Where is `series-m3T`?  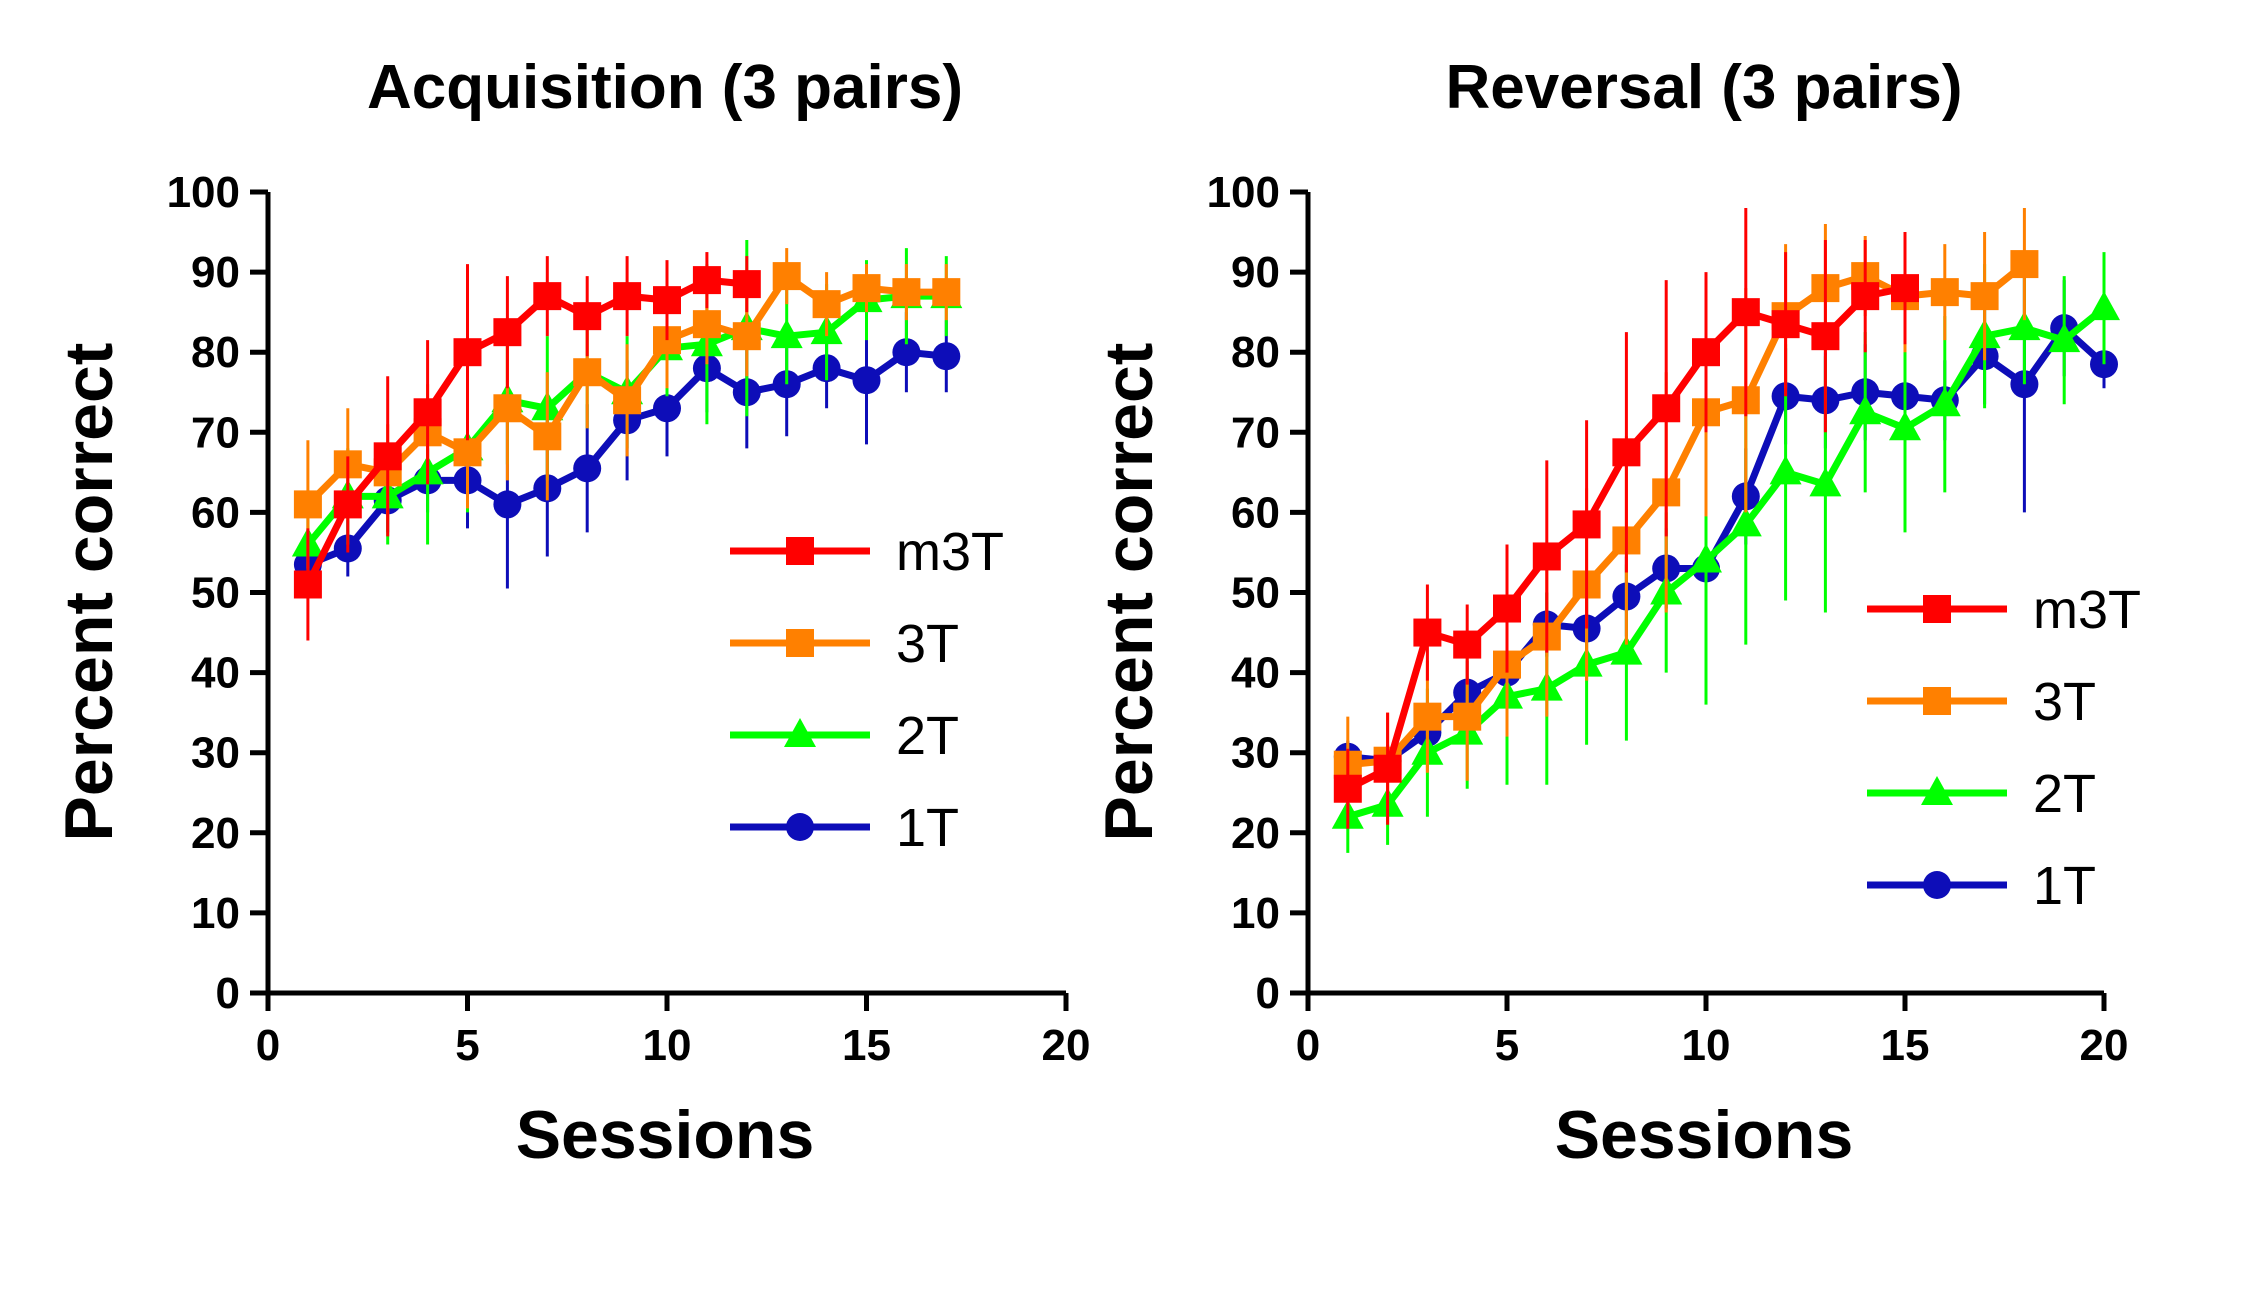
series-m3T is located at coordinates (1626, 518).